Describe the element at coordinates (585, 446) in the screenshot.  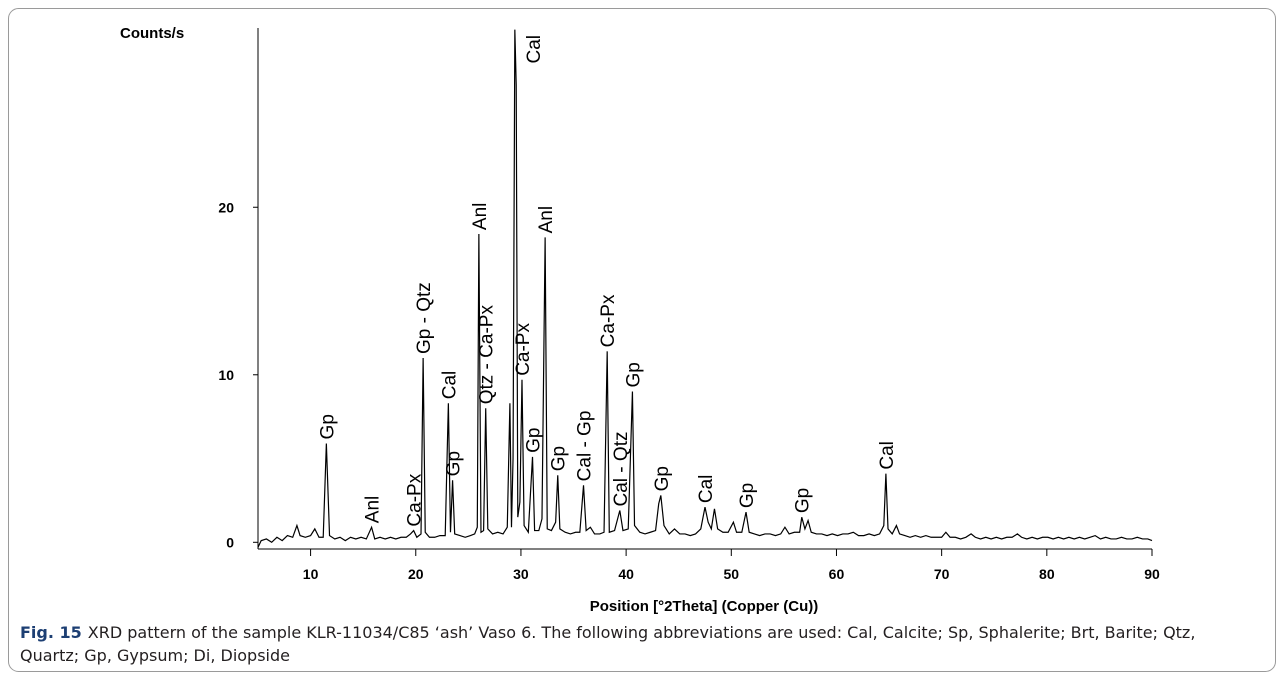
I see `peak-label: Cal - Gp` at that location.